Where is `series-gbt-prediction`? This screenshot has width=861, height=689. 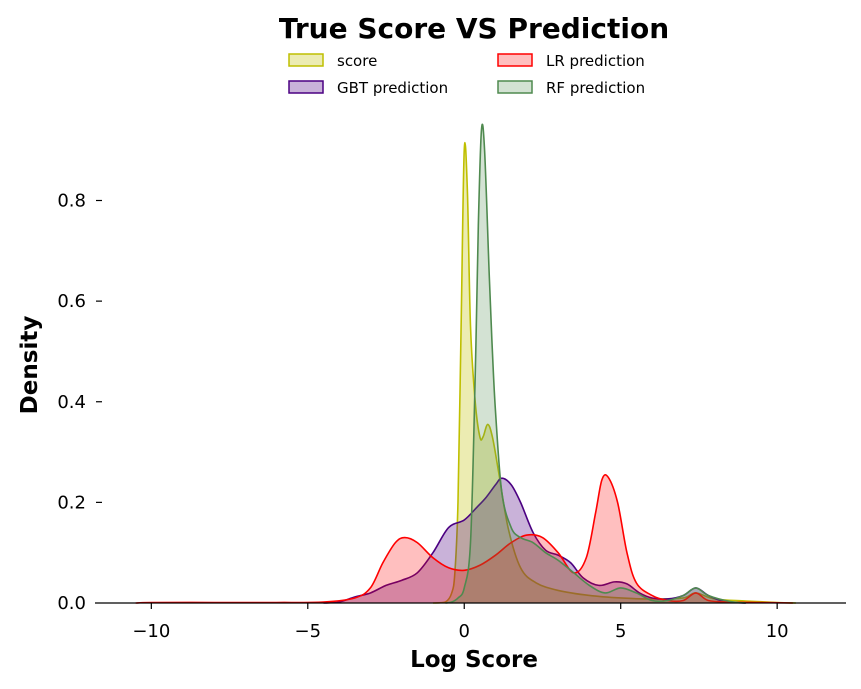
series-gbt-prediction is located at coordinates (534, 540).